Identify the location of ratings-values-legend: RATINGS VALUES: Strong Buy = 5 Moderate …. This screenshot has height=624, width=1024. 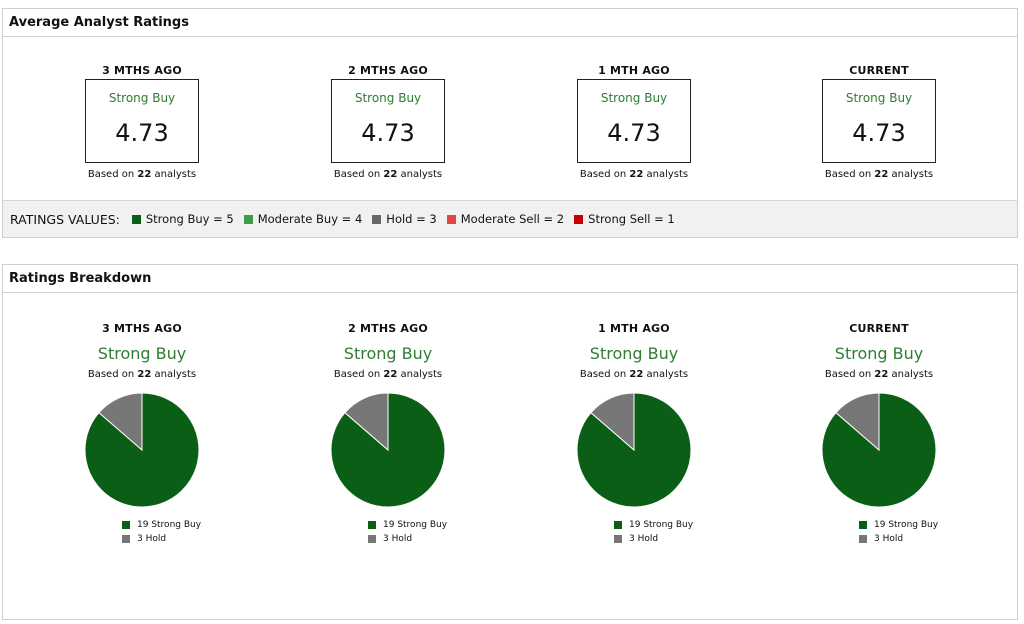
(510, 218).